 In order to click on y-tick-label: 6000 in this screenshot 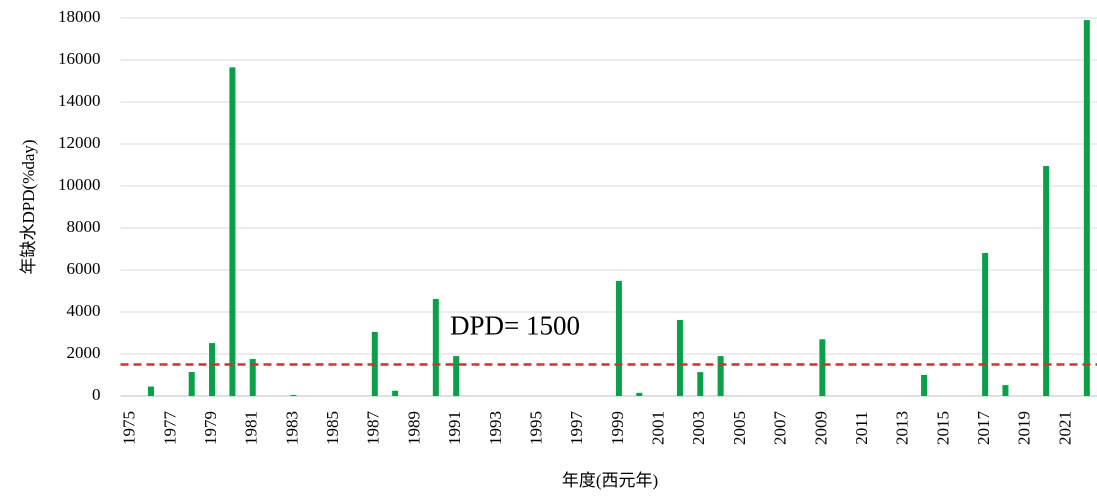, I will do `click(84, 268)`.